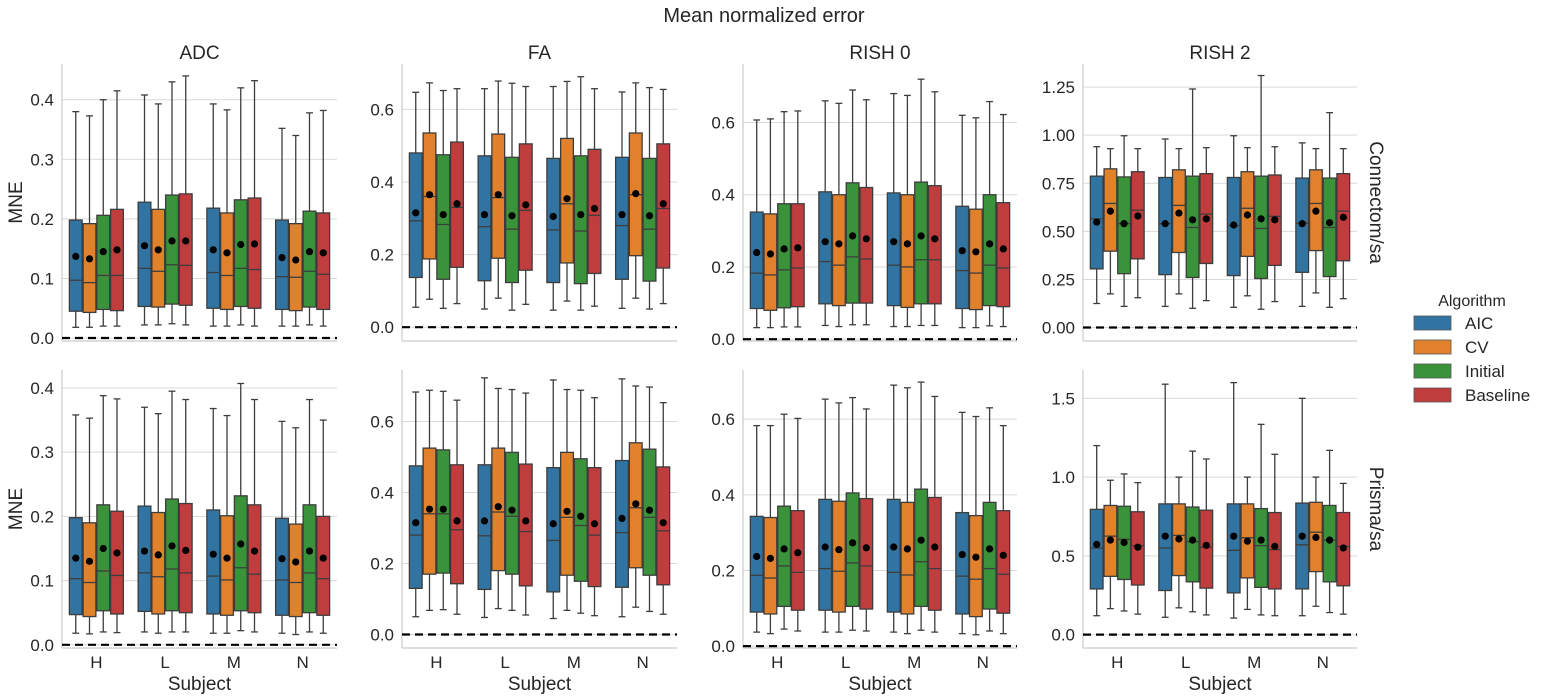 This screenshot has height=699, width=1546. Describe the element at coordinates (42, 452) in the screenshot. I see `y-tick-label: 0.3` at that location.